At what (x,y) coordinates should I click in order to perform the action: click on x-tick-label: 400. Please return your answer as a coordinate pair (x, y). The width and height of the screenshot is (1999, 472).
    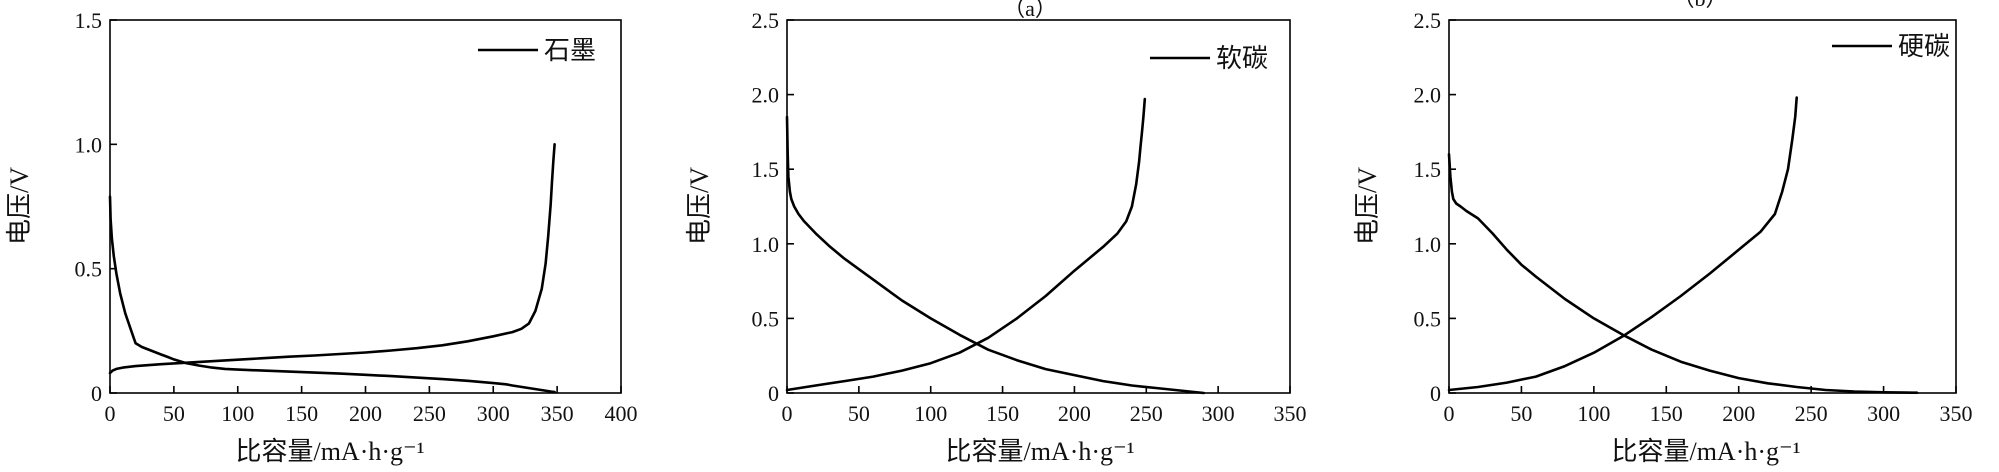
    Looking at the image, I should click on (621, 413).